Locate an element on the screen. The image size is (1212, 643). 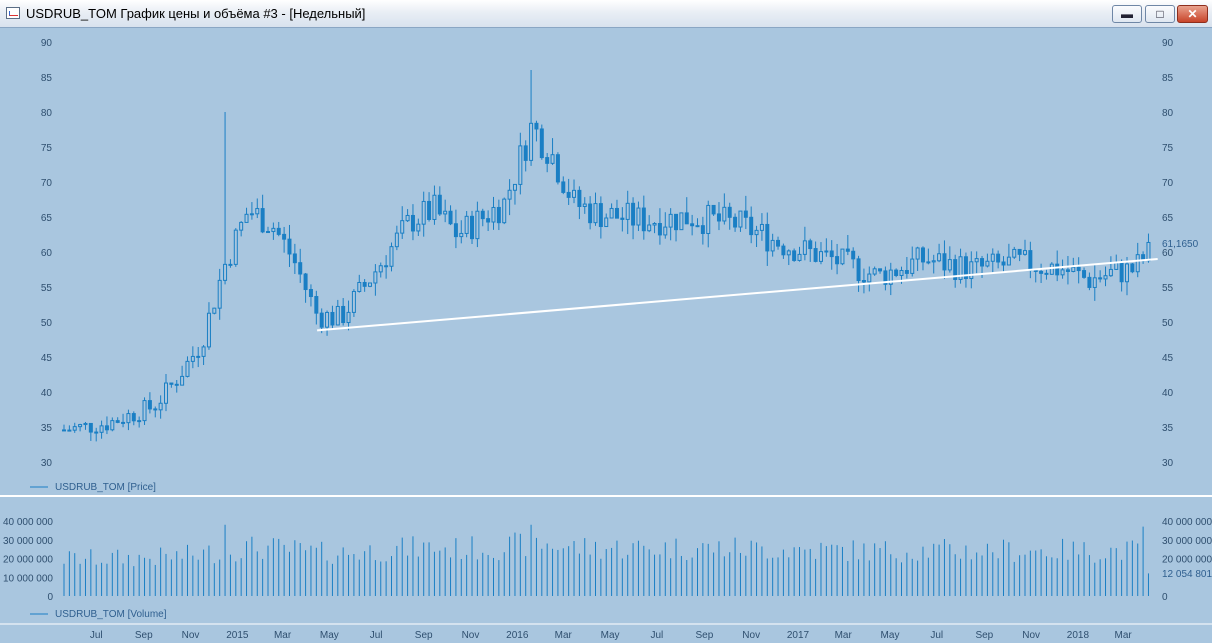
volume-tick-right: 30 000 000 is located at coordinates (1187, 541).